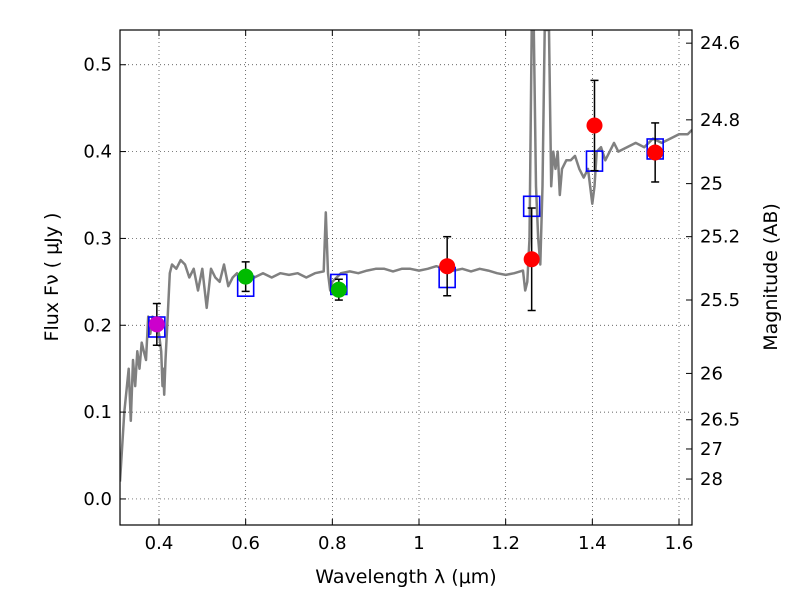 This screenshot has height=600, width=800. What do you see at coordinates (405, 577) in the screenshot?
I see `x-axis-label: Wavelength λ (μm)` at bounding box center [405, 577].